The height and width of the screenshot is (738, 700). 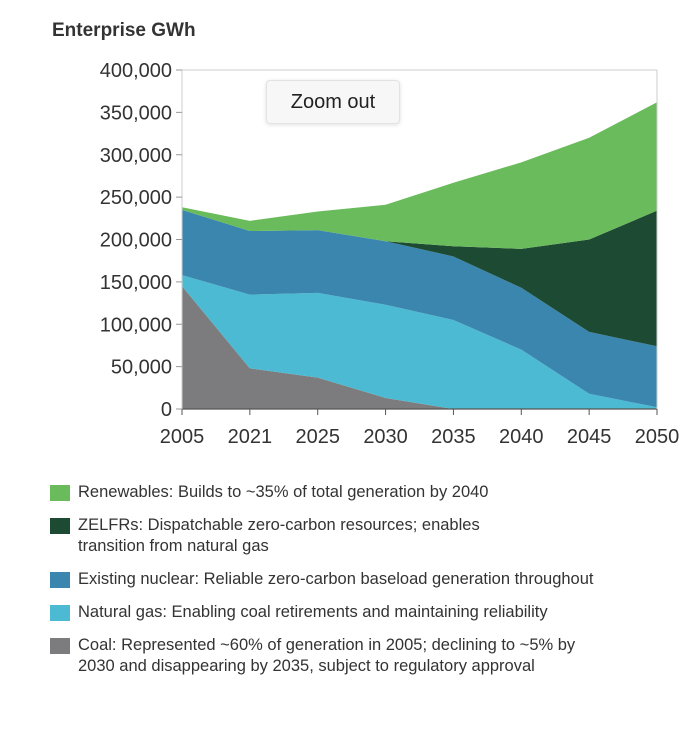 I want to click on x-tick-label: 2030, so click(x=385, y=437).